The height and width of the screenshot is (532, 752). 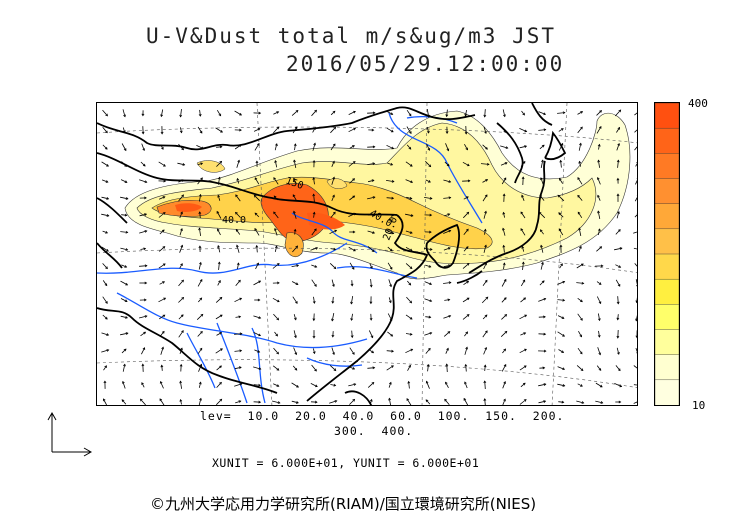 I want to click on dust-core-west-max, so click(x=188, y=207).